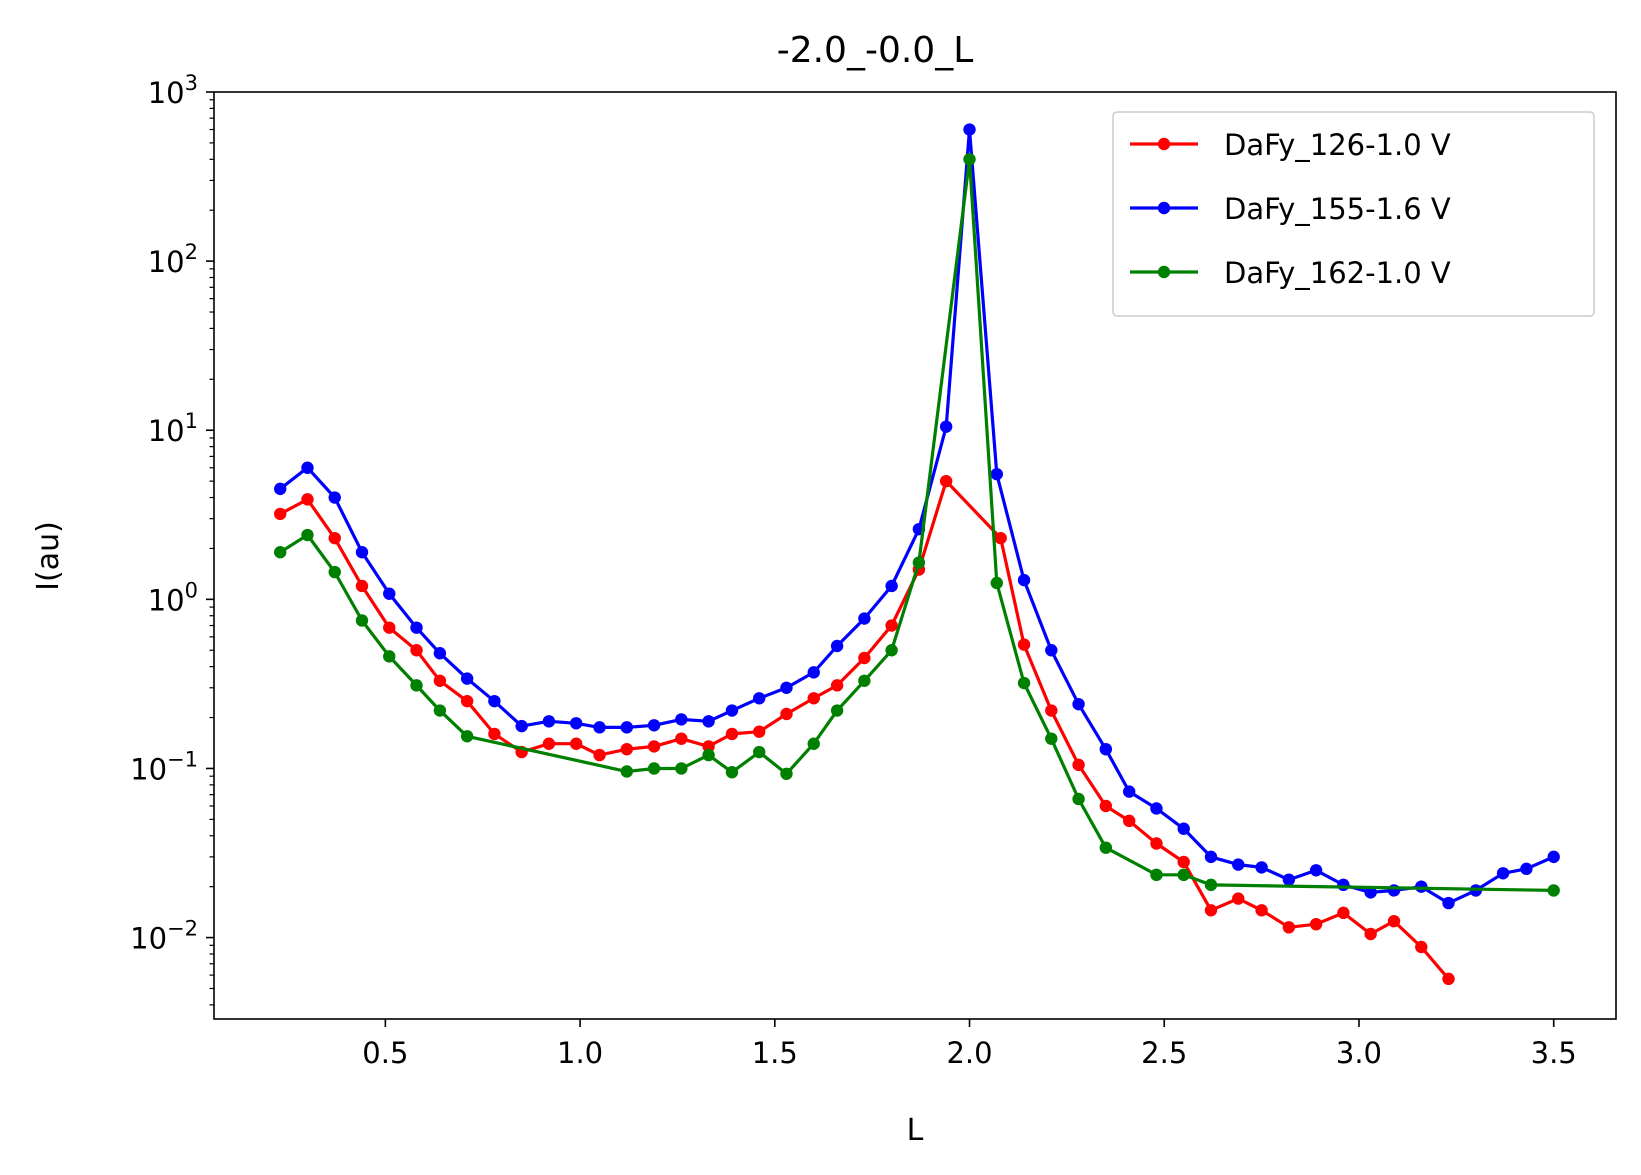 The height and width of the screenshot is (1175, 1641). I want to click on x-axis-ticks: 0.5 1.0 1.5 2.0 2.5 3.0 3.5, so click(969, 1044).